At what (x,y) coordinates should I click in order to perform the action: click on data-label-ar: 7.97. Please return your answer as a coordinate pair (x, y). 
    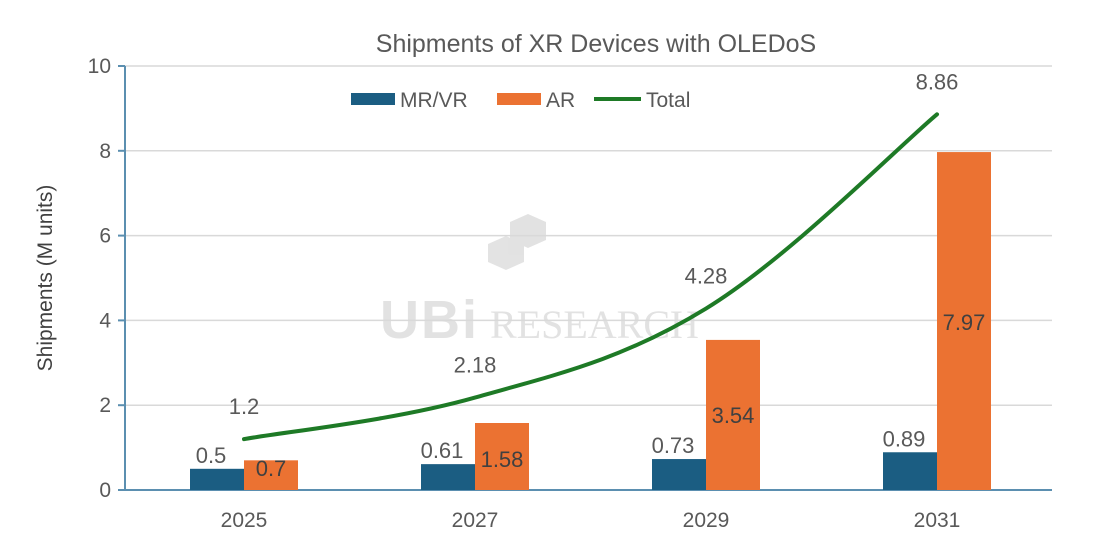
    Looking at the image, I should click on (964, 322).